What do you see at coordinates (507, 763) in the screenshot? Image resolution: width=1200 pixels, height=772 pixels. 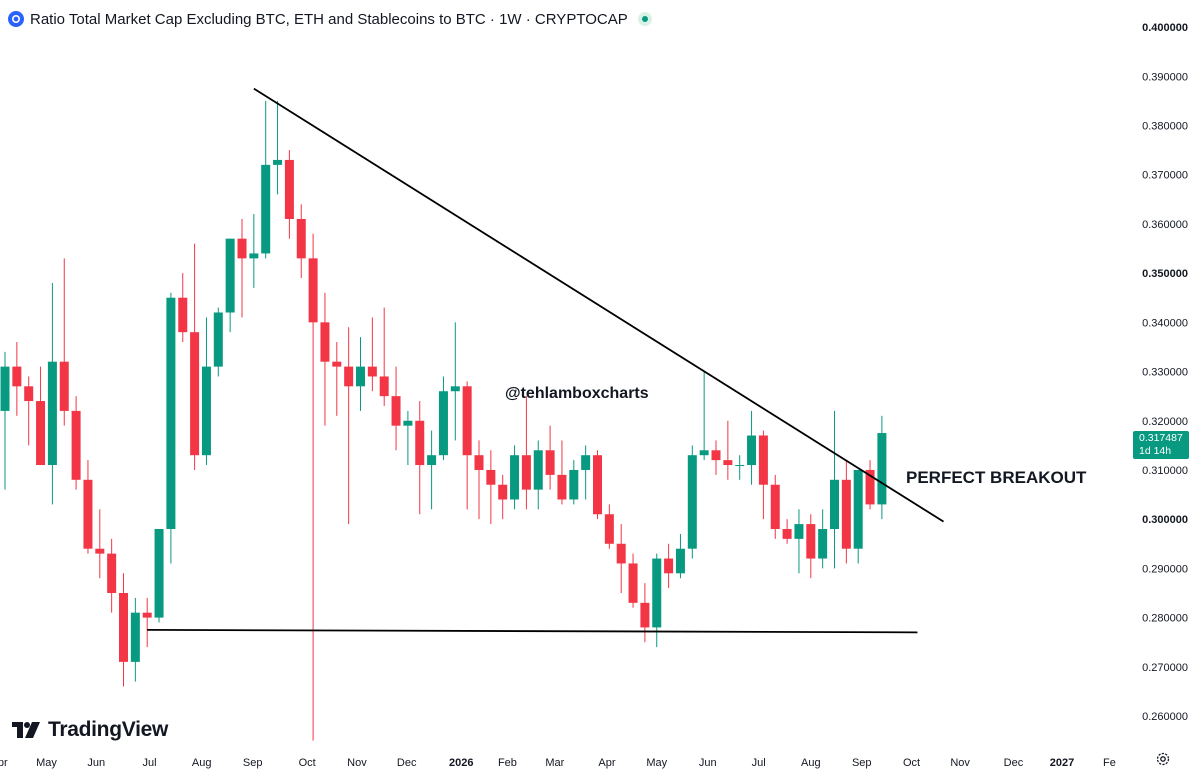 I see `time-tick-label: Feb` at bounding box center [507, 763].